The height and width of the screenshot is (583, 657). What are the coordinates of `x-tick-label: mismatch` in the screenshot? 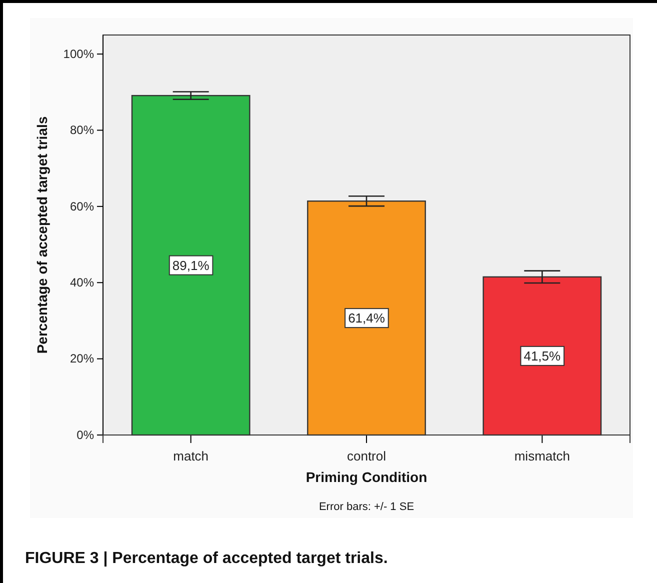 It's located at (542, 456).